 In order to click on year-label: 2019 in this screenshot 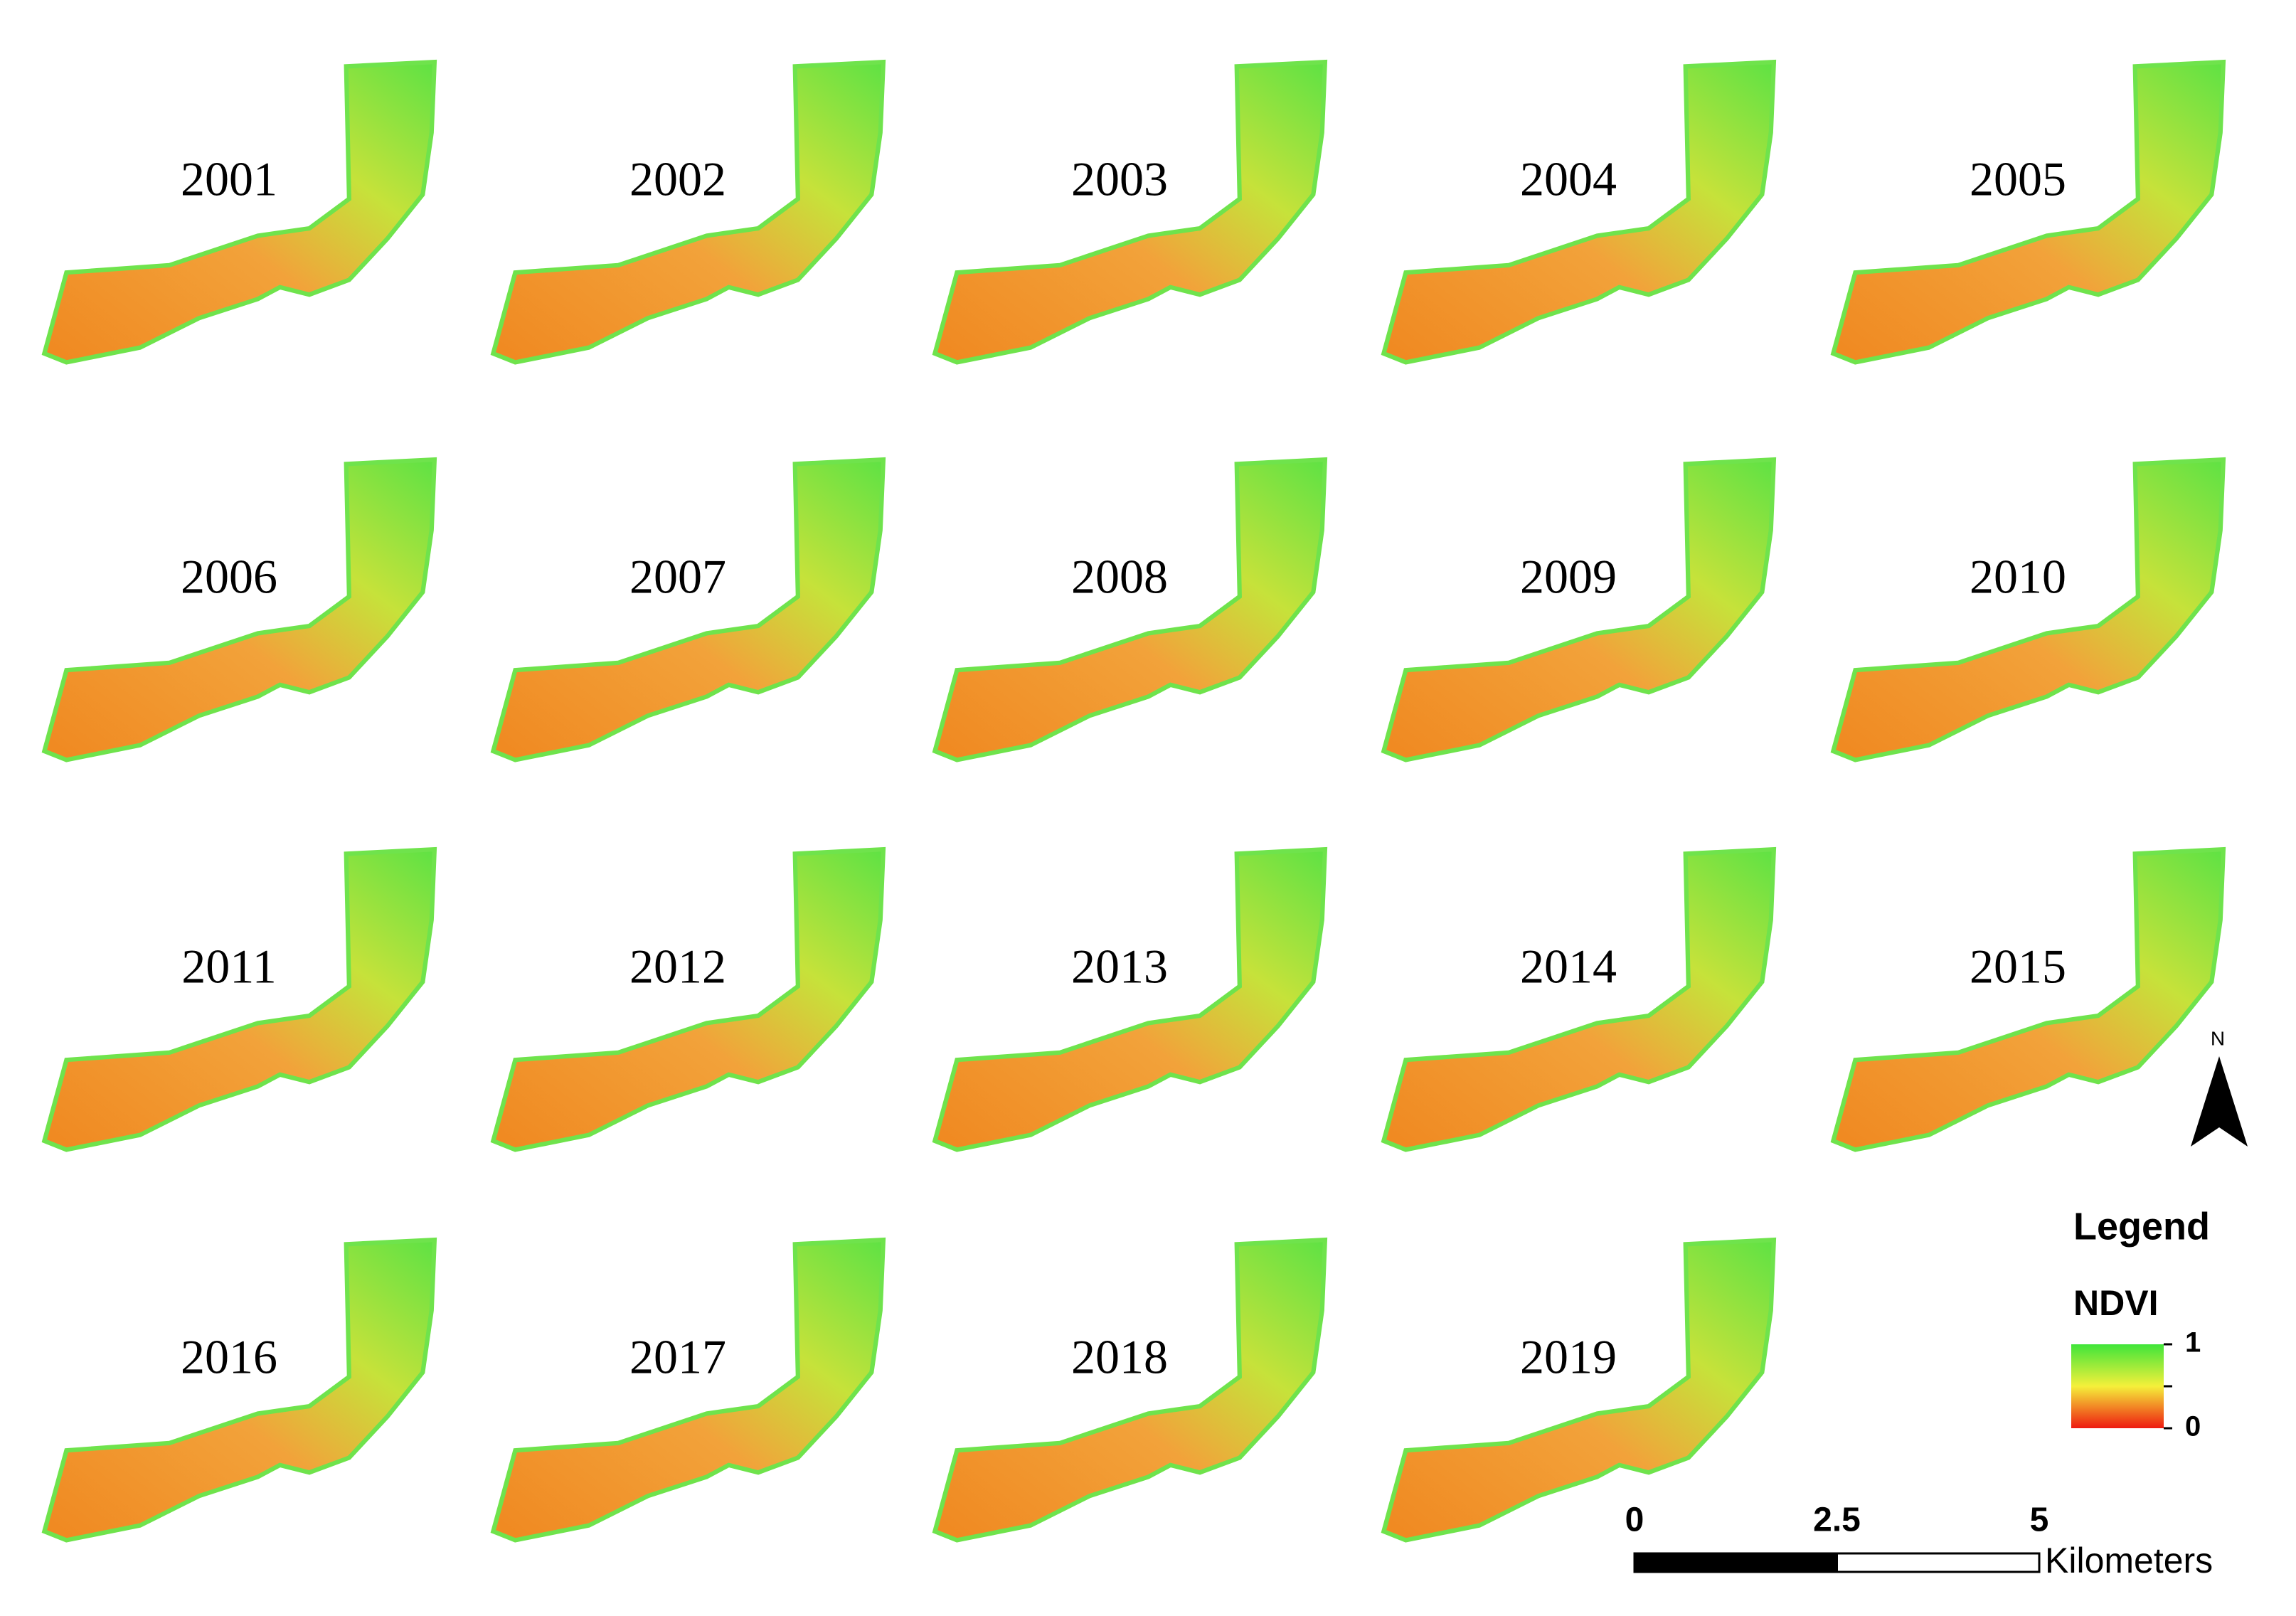, I will do `click(1568, 1357)`.